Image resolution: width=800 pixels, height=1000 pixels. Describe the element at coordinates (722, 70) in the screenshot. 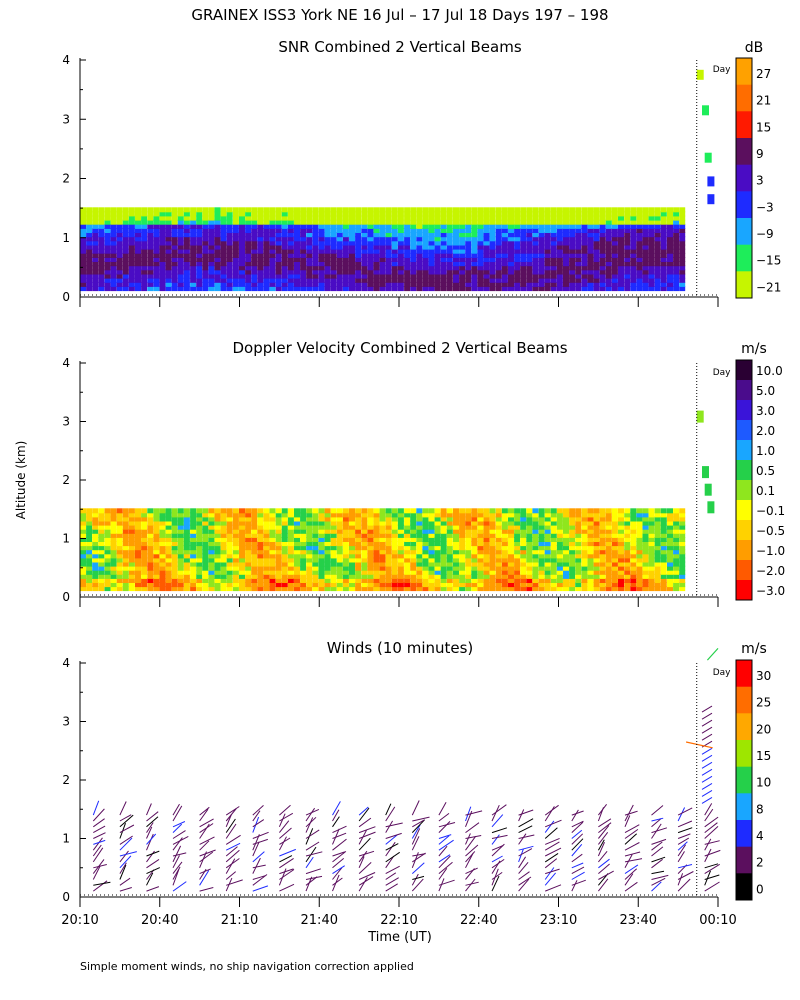

I see `day-marker-label: Day` at that location.